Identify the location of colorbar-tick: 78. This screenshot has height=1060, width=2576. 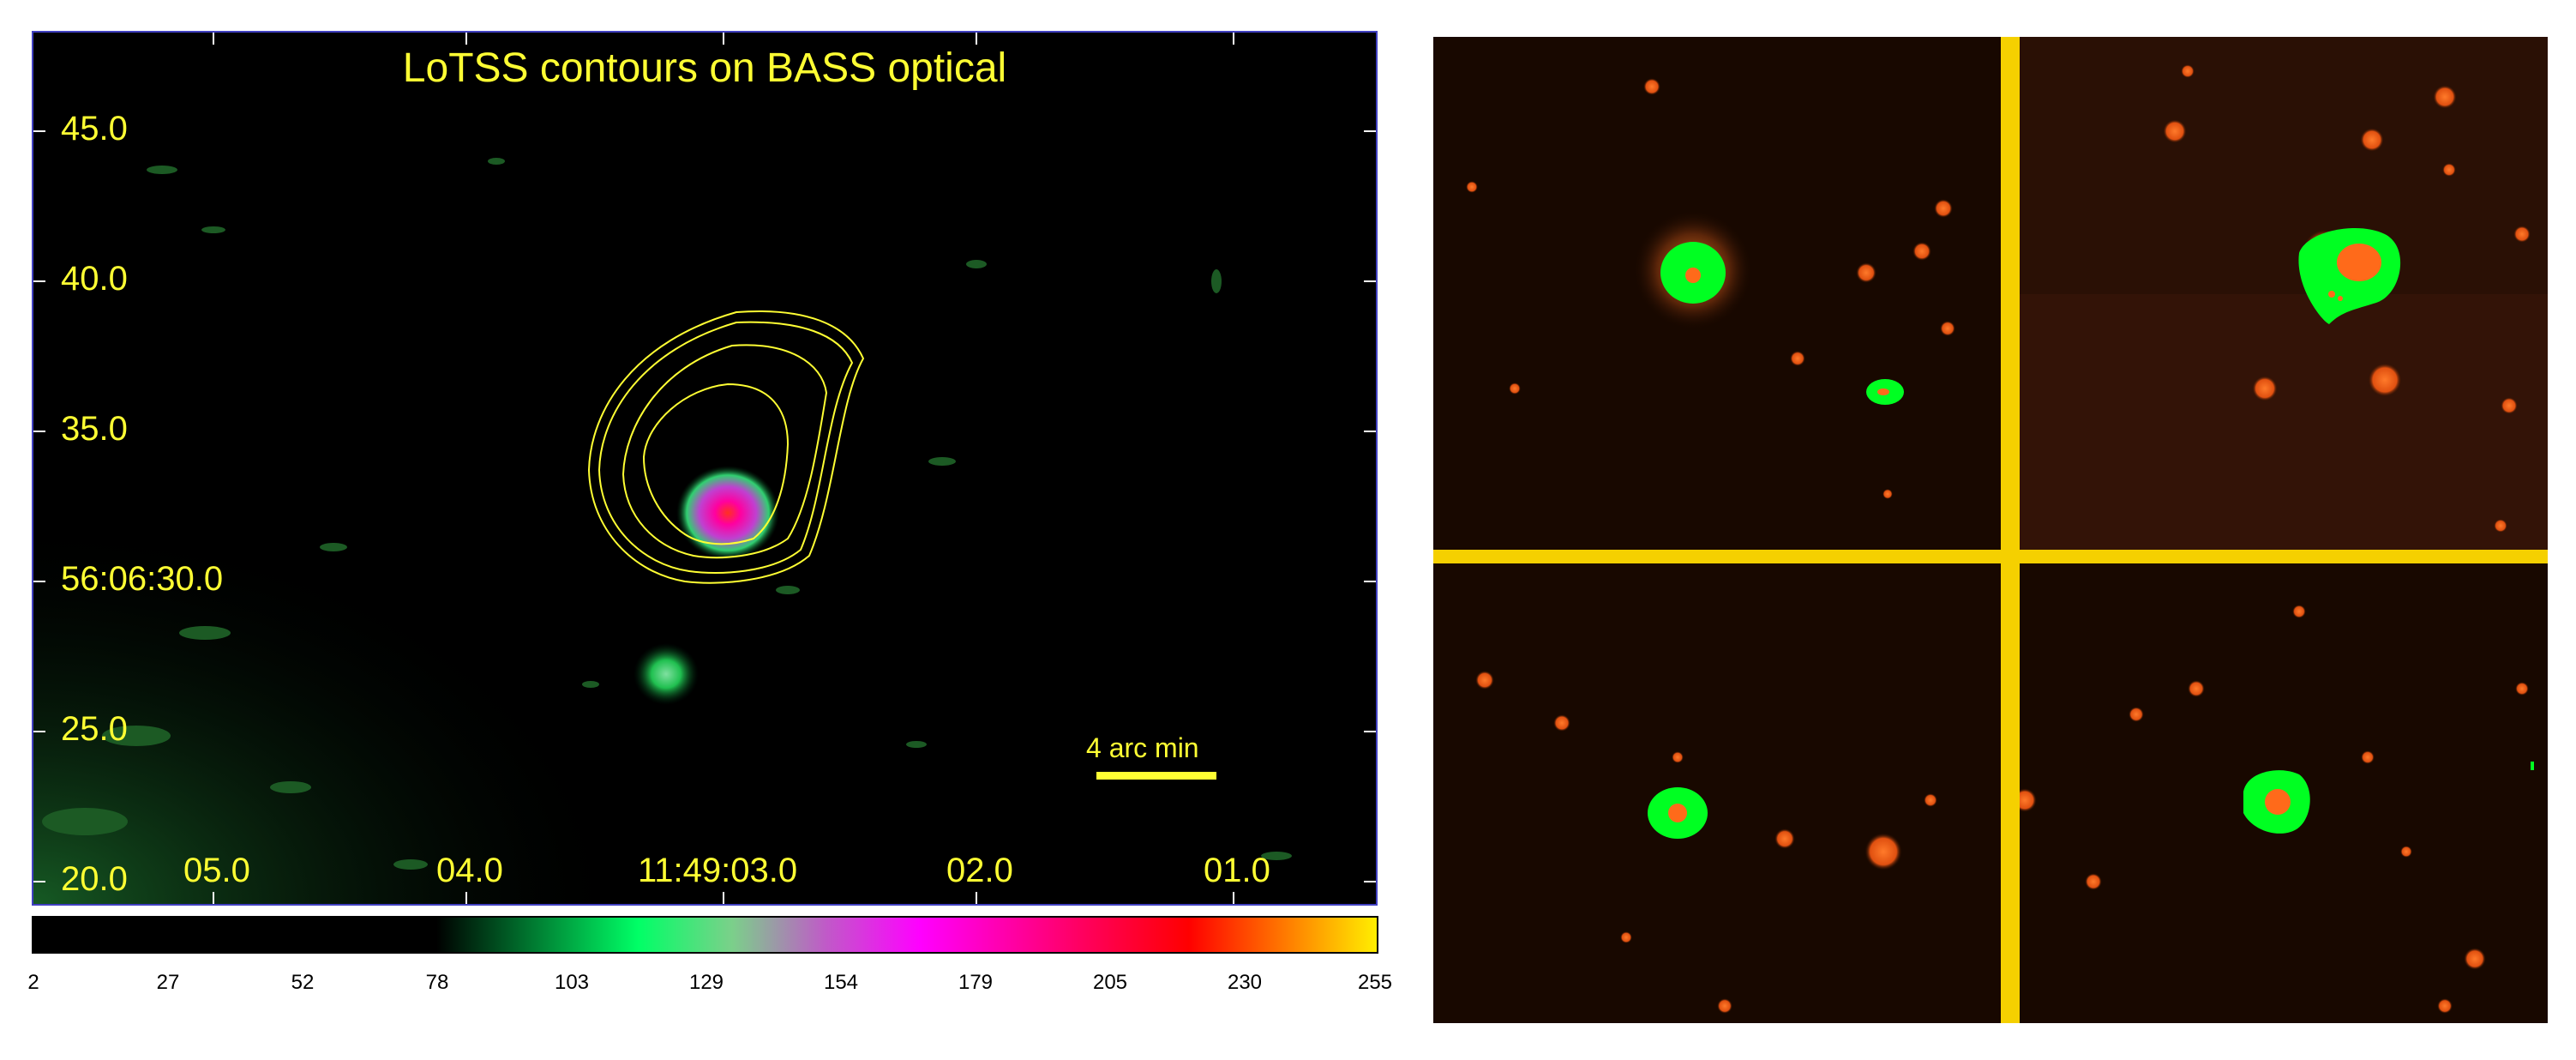
(437, 982).